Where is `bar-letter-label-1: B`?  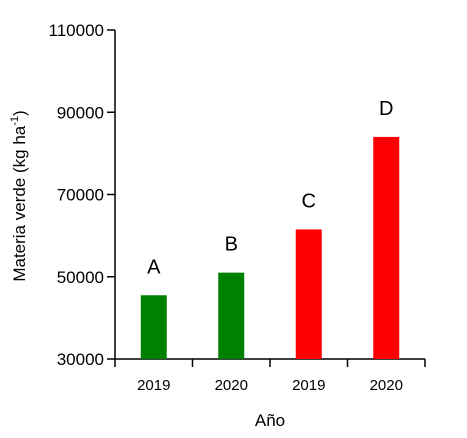 bar-letter-label-1: B is located at coordinates (231, 245).